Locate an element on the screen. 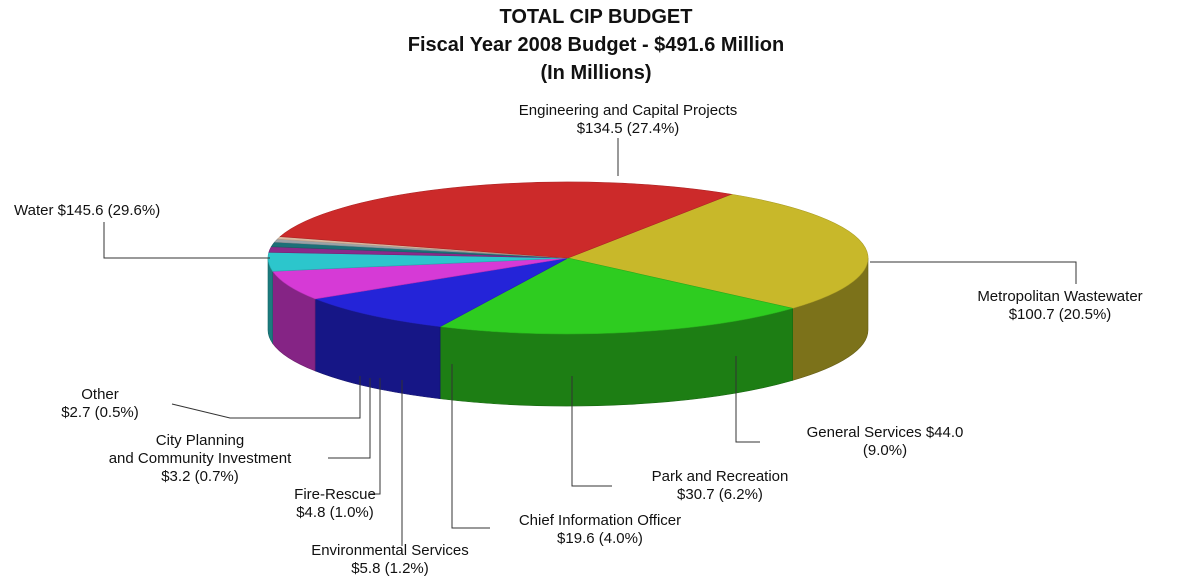 The height and width of the screenshot is (578, 1192). leader-line-fire is located at coordinates (375, 436).